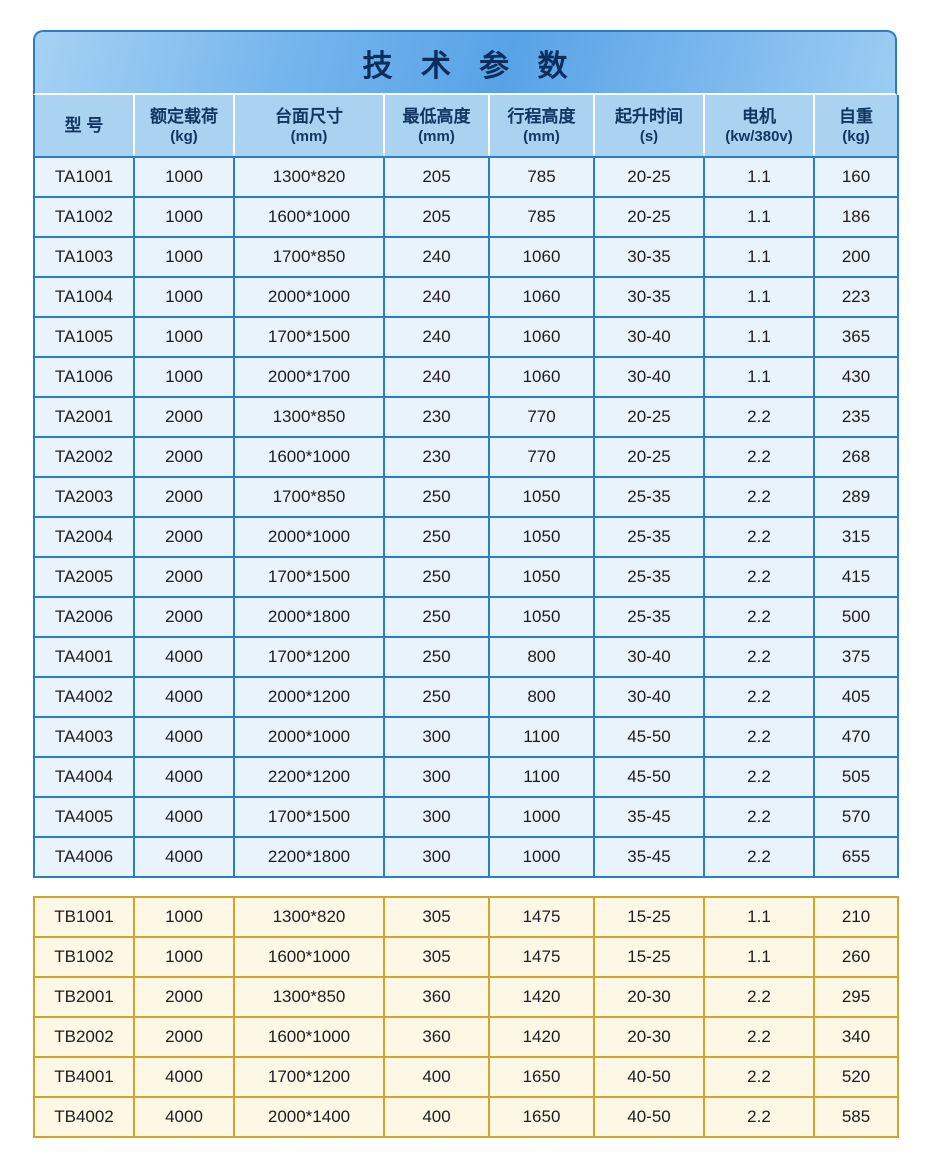  Describe the element at coordinates (856, 457) in the screenshot. I see `value-cell: 268` at that location.